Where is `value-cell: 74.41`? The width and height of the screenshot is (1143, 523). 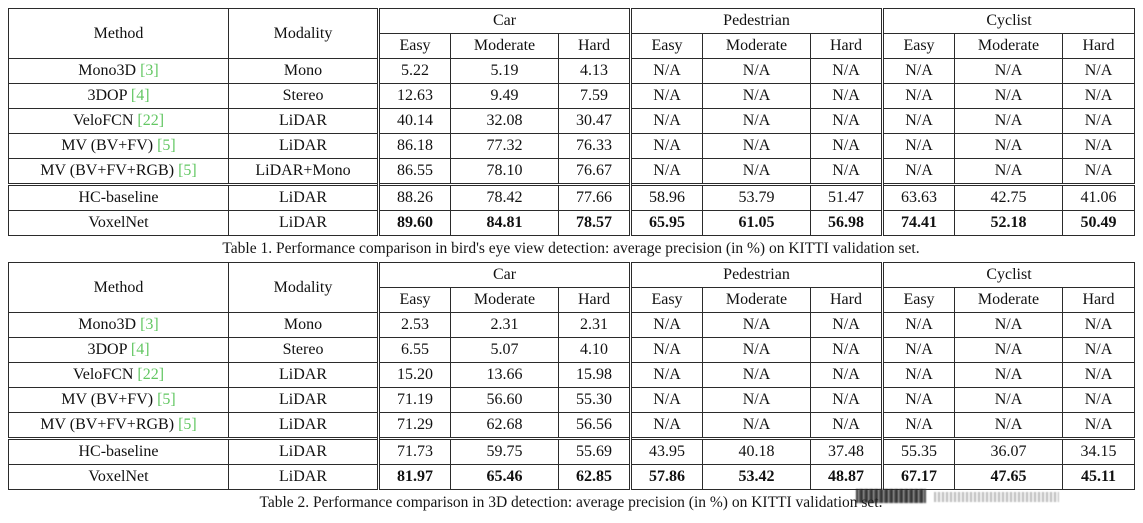 value-cell: 74.41 is located at coordinates (918, 223).